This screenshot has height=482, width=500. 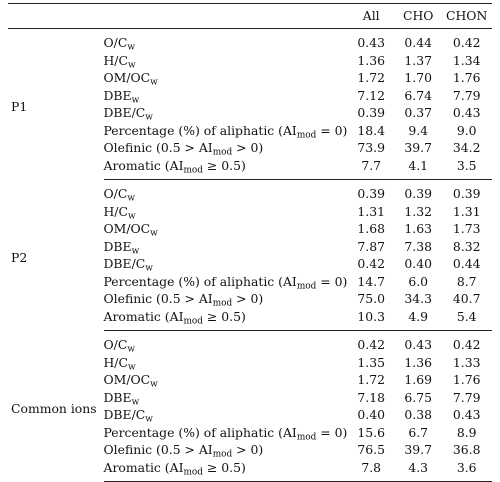 What do you see at coordinates (371, 379) in the screenshot?
I see `value-all: 1.72` at bounding box center [371, 379].